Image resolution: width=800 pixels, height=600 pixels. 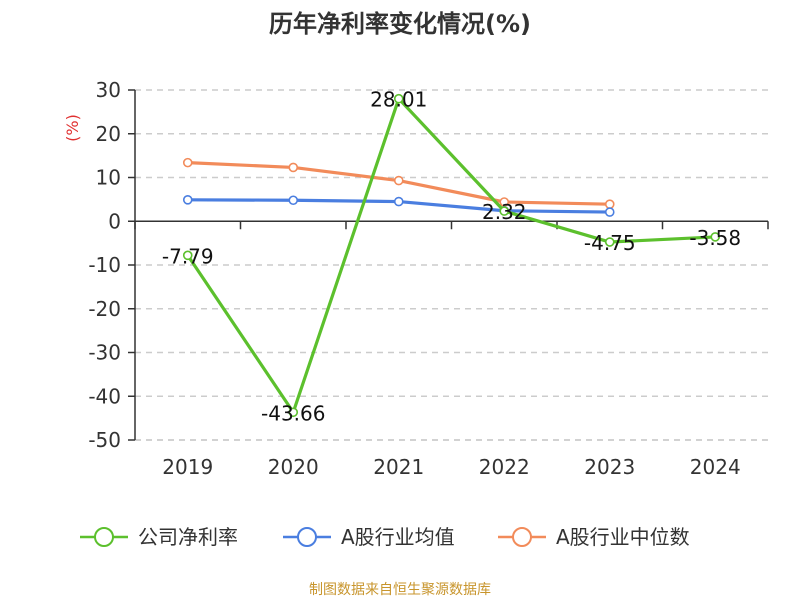 I want to click on legend: 公司净利率 A股行业均值 A股行业中位数, so click(x=385, y=537).